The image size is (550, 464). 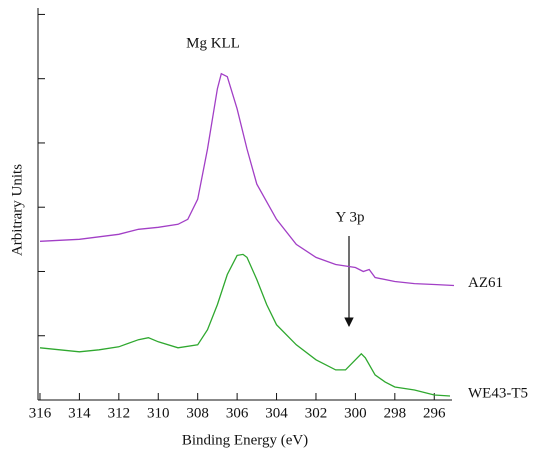 I want to click on x-tick-label: 308, so click(x=197, y=413).